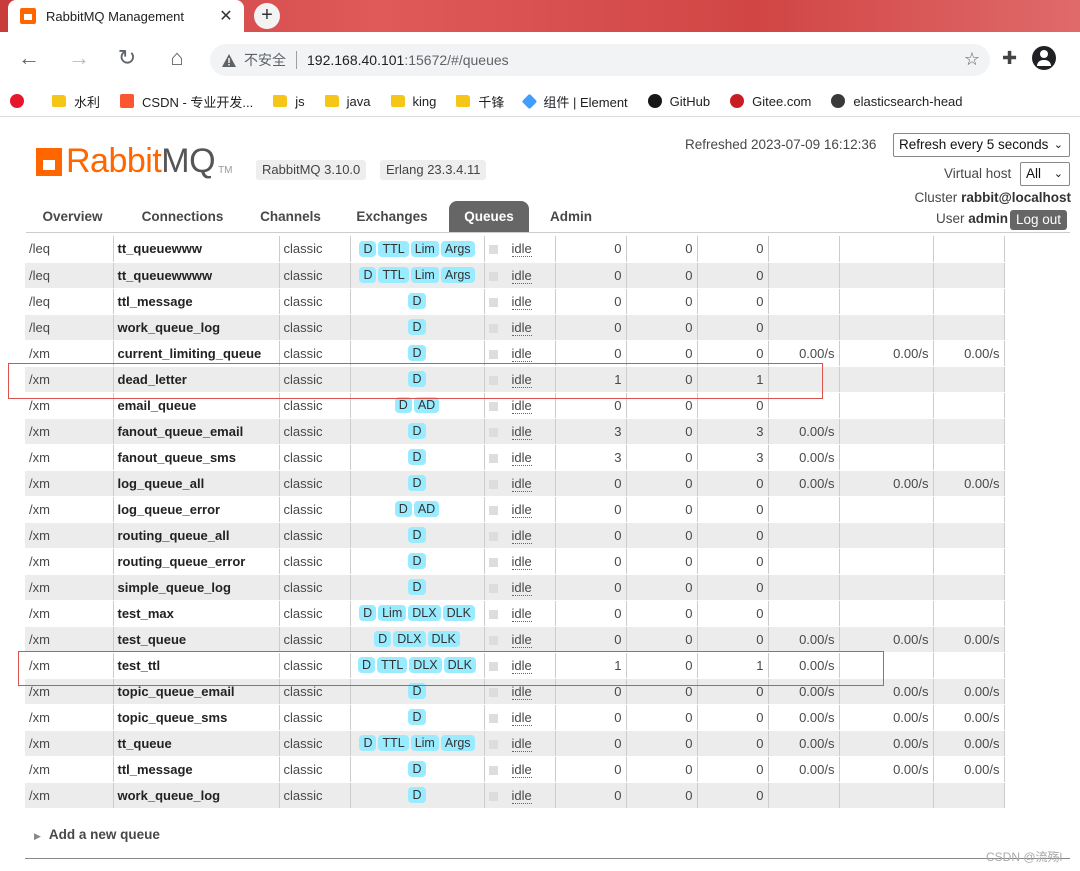 This screenshot has width=1080, height=871. Describe the element at coordinates (127, 57) in the screenshot. I see `reload-icon: ↻` at that location.